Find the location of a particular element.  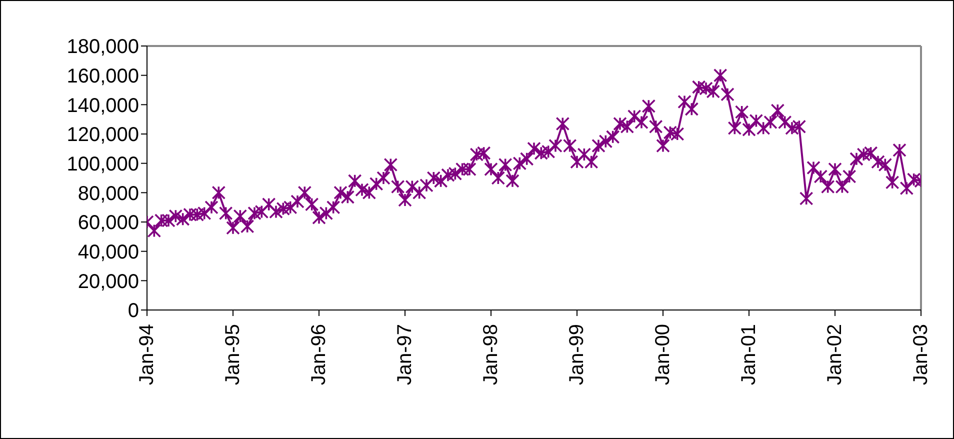

x-tick-label: Jan-99 is located at coordinates (577, 355).